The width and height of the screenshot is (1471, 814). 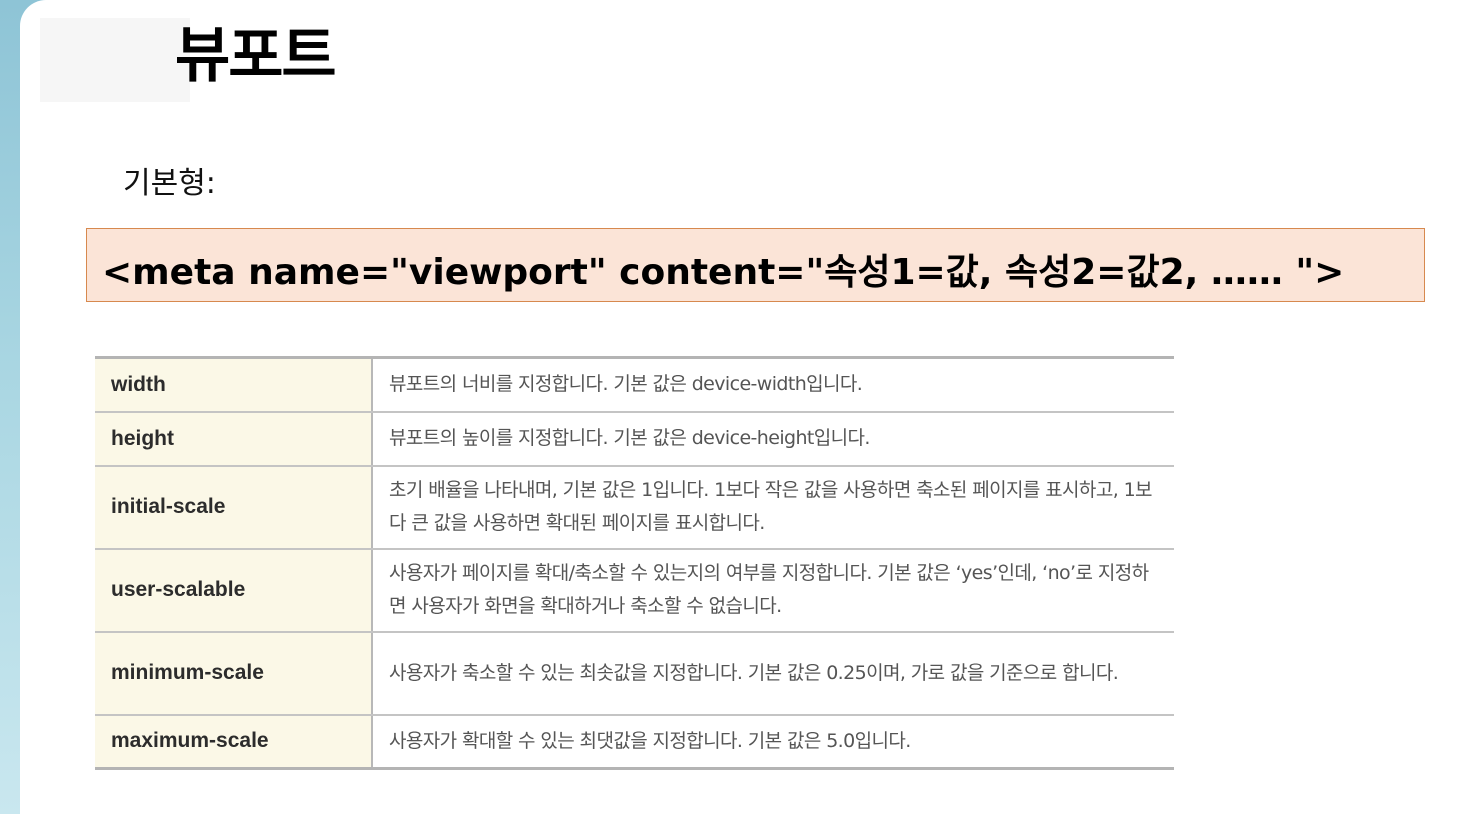 What do you see at coordinates (234, 590) in the screenshot?
I see `property-name: user-scalable` at bounding box center [234, 590].